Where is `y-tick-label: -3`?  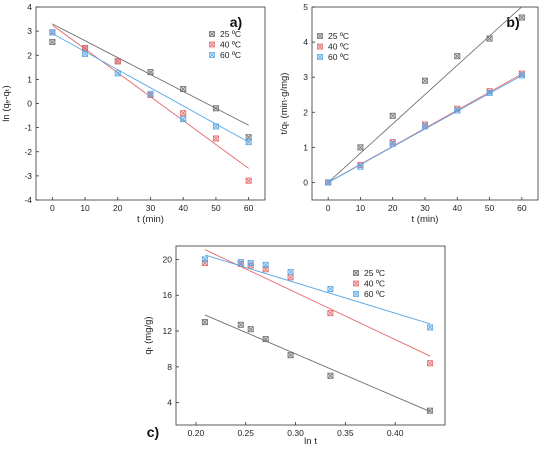
y-tick-label: -3 is located at coordinates (28, 176).